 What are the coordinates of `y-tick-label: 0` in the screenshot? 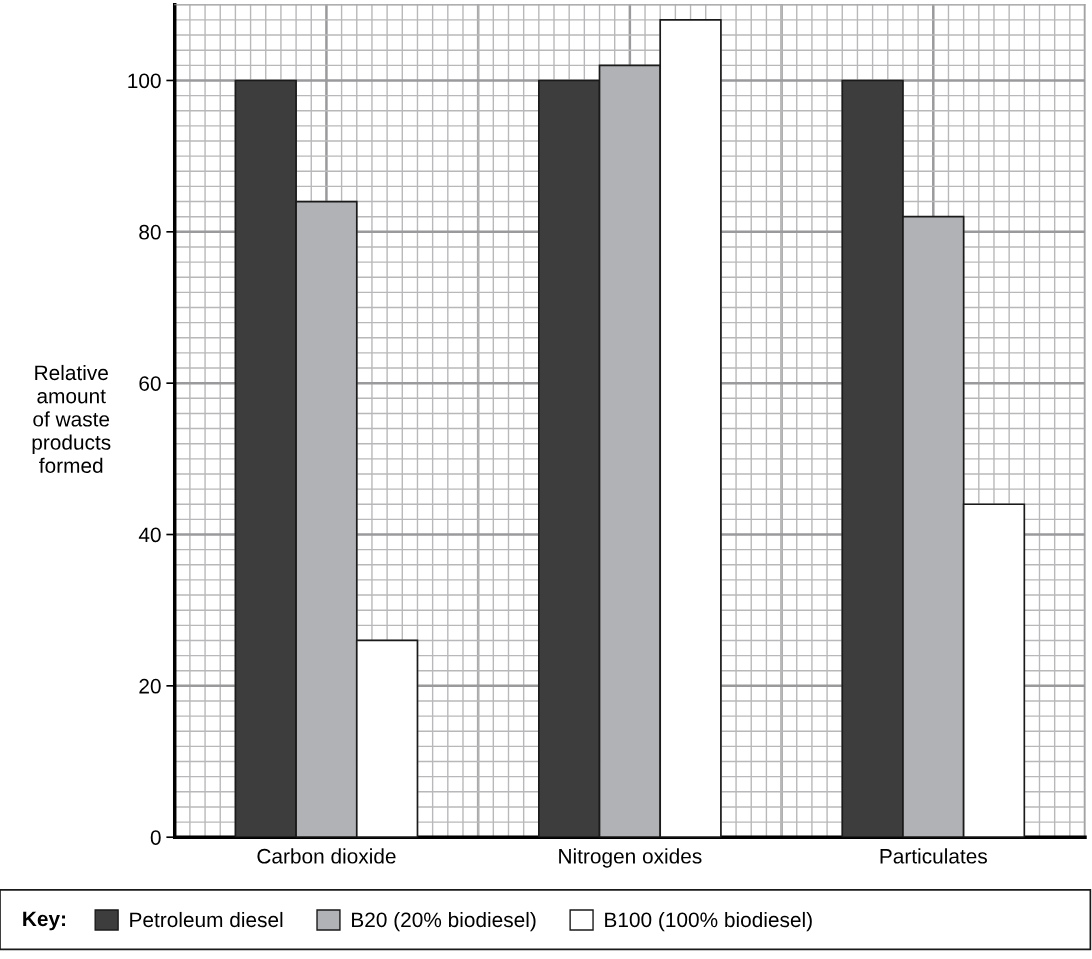 It's located at (155, 837).